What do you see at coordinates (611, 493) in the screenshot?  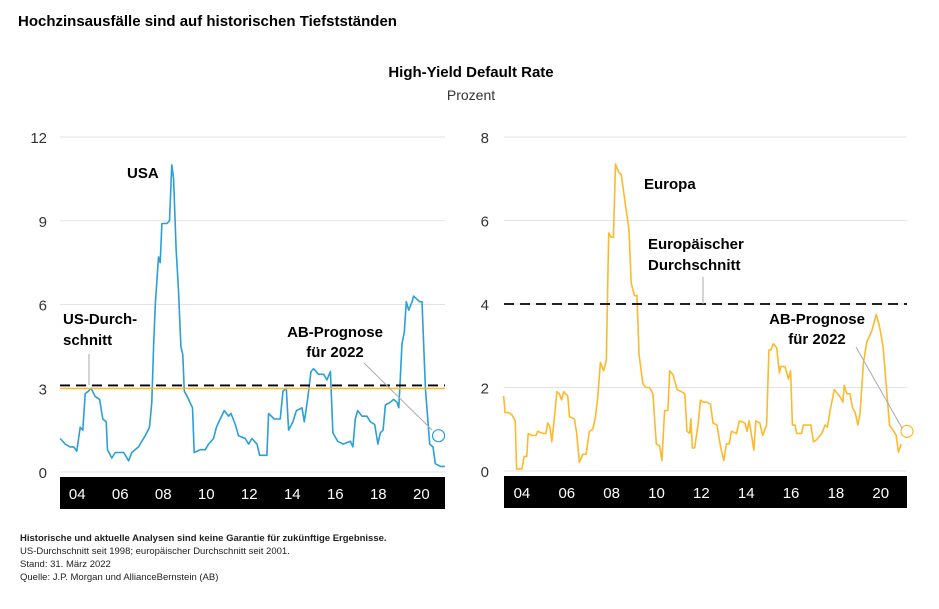 I see `europe-x-tick-label: 08` at bounding box center [611, 493].